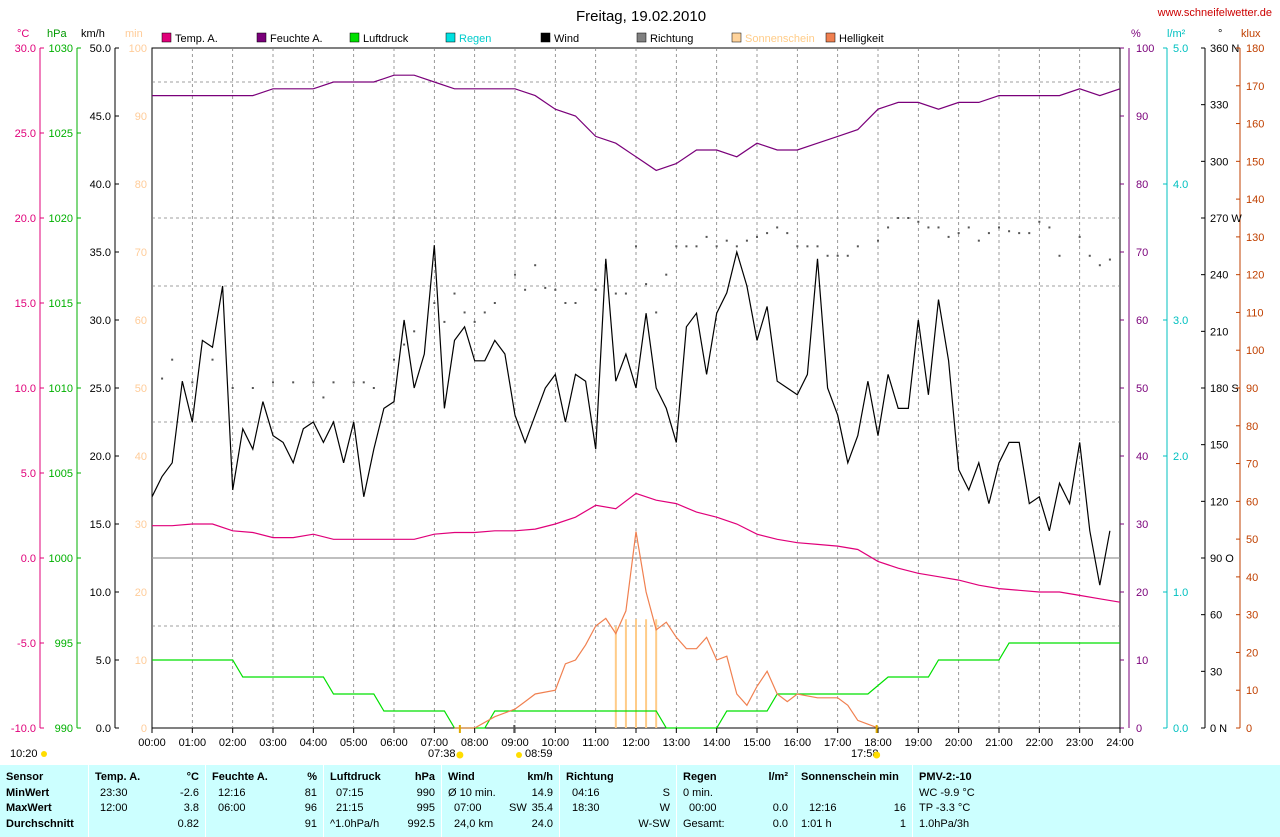  I want to click on pressure-tick-label: 1000, so click(61, 559).